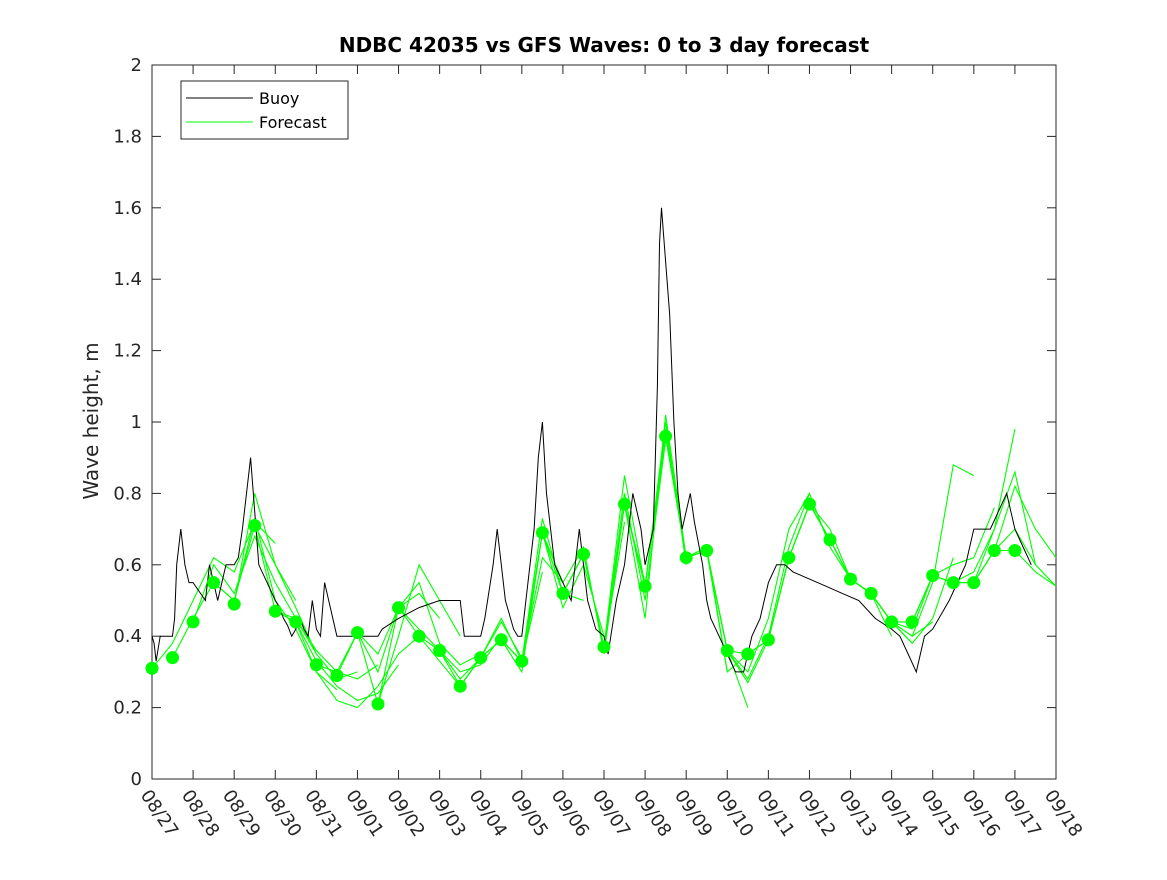 The image size is (1167, 880). Describe the element at coordinates (293, 122) in the screenshot. I see `legend-forecast-label: Forecast` at that location.